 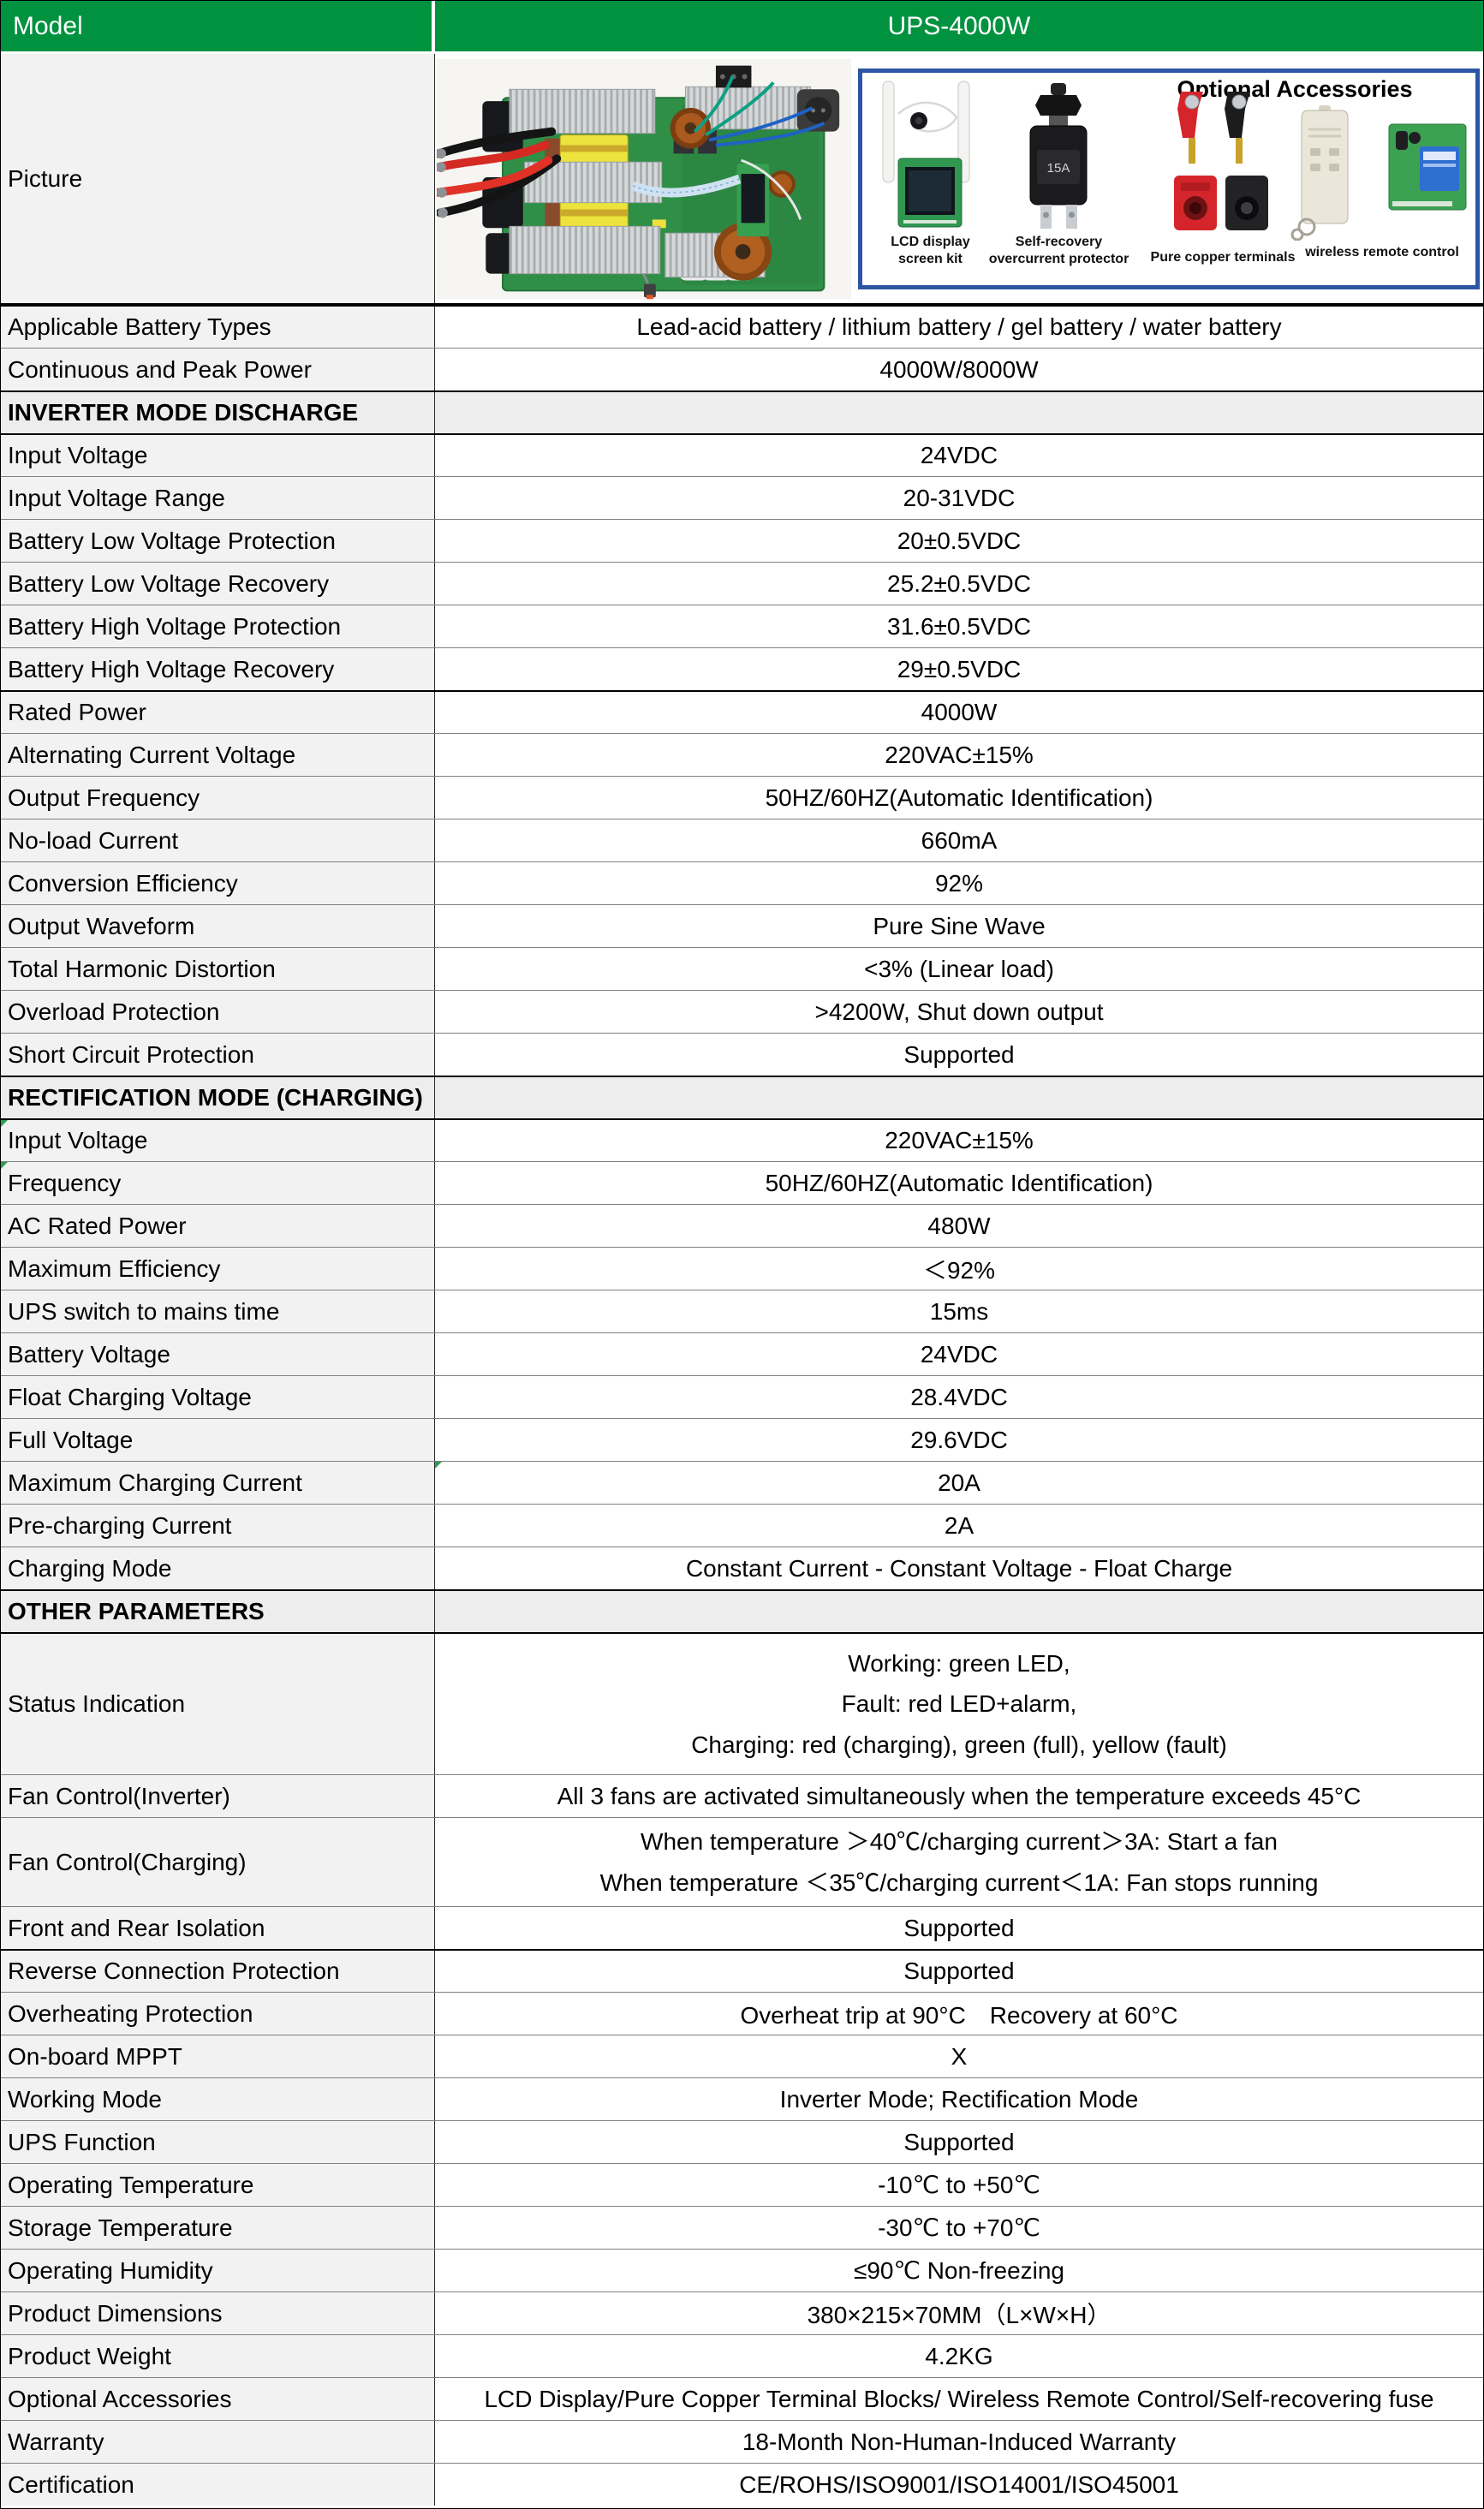 What do you see at coordinates (959, 369) in the screenshot?
I see `spec-value-text: 4000W/8000W` at bounding box center [959, 369].